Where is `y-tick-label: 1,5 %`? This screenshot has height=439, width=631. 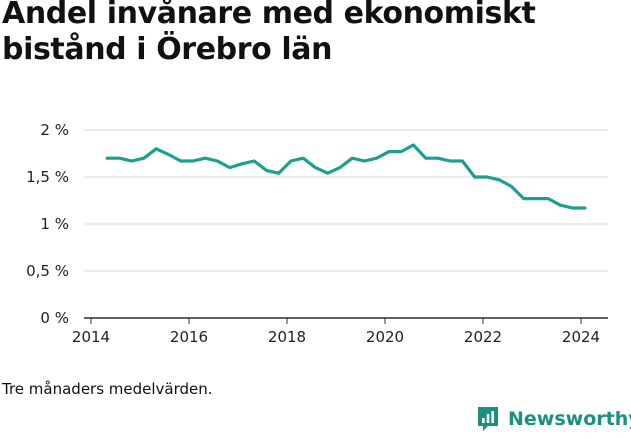
y-tick-label: 1,5 % is located at coordinates (47, 177).